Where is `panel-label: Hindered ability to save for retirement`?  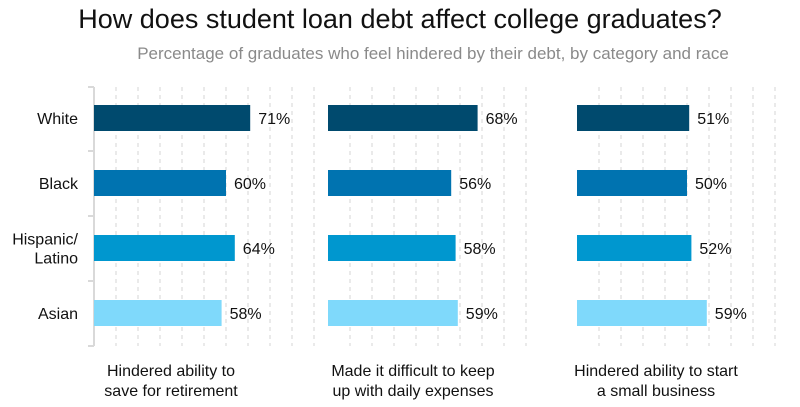
panel-label: Hindered ability to save for retirement is located at coordinates (171, 381).